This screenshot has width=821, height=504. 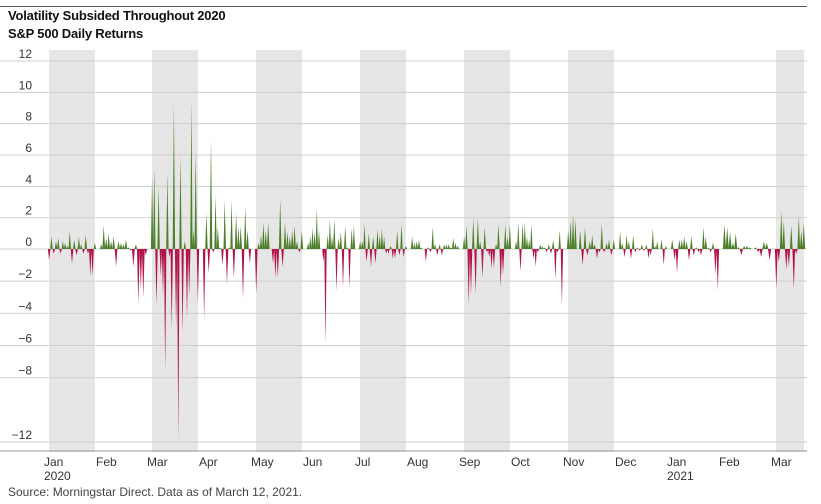 I want to click on chart-title: Volatility Subsided Throughout 2020, so click(x=117, y=15).